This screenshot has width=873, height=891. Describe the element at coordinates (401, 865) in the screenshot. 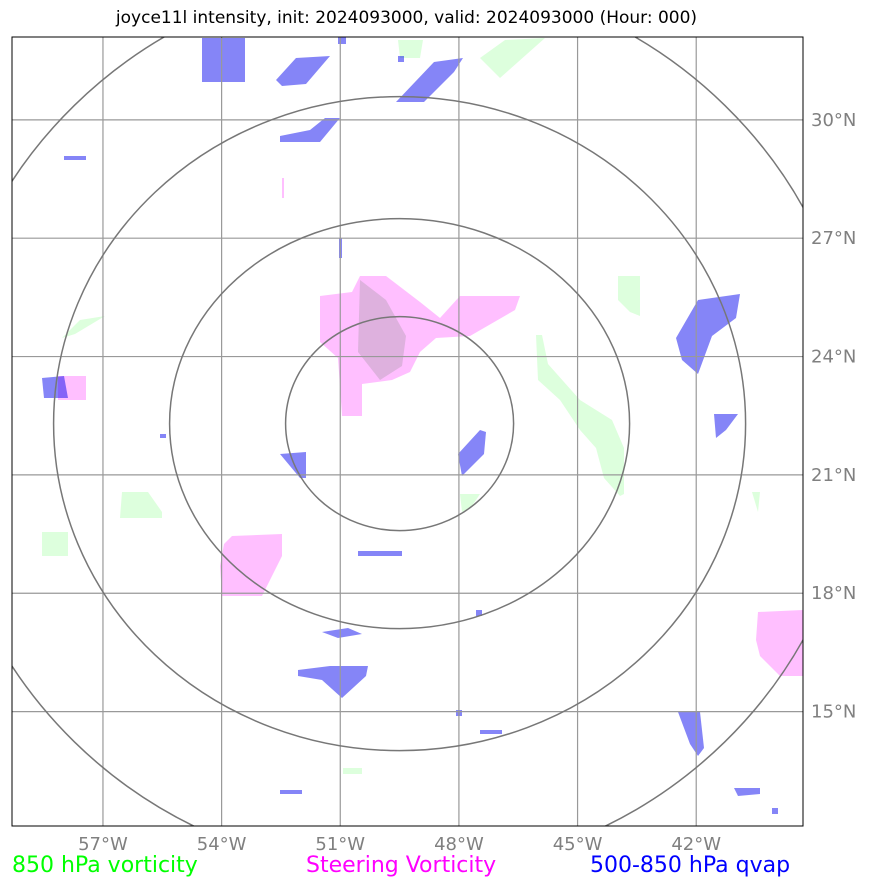

I see `legend-steering-vorticity: Steering Vorticity` at that location.